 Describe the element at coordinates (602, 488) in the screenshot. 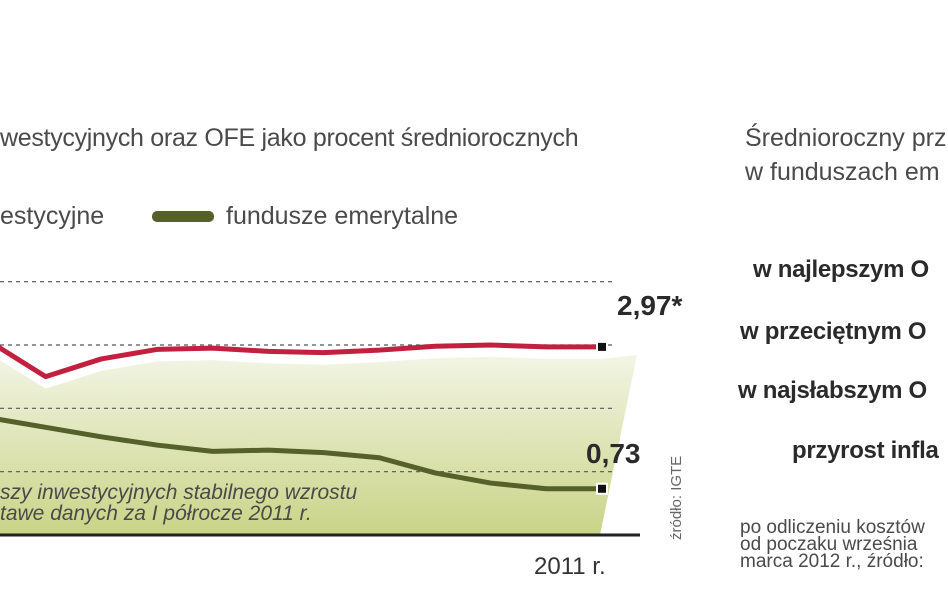

I see `end-marker-pension` at that location.